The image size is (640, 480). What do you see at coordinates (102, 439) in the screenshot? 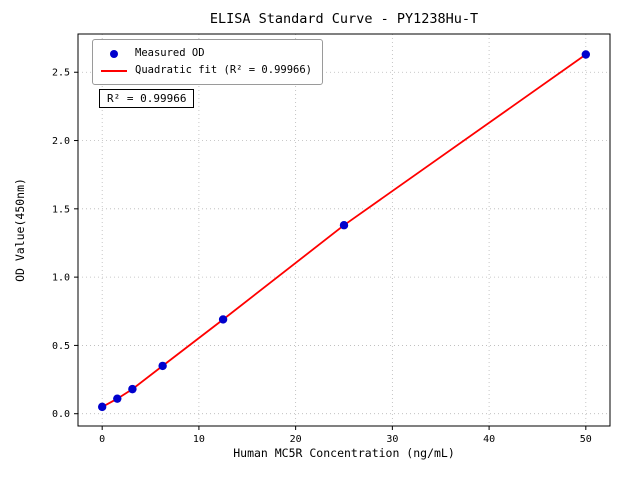
I see `x-tick-label: 0` at bounding box center [102, 439].